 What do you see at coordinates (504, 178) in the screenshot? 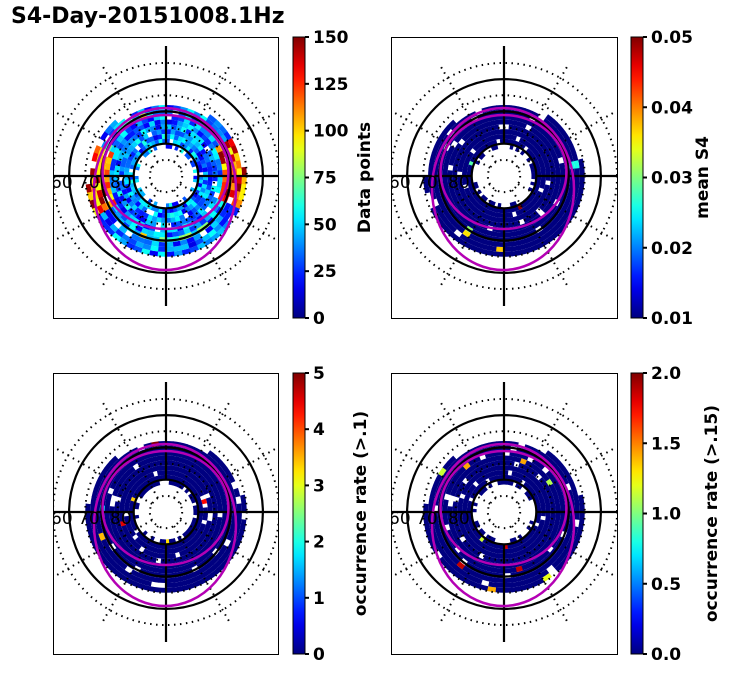
I see `axes-frame` at bounding box center [504, 178].